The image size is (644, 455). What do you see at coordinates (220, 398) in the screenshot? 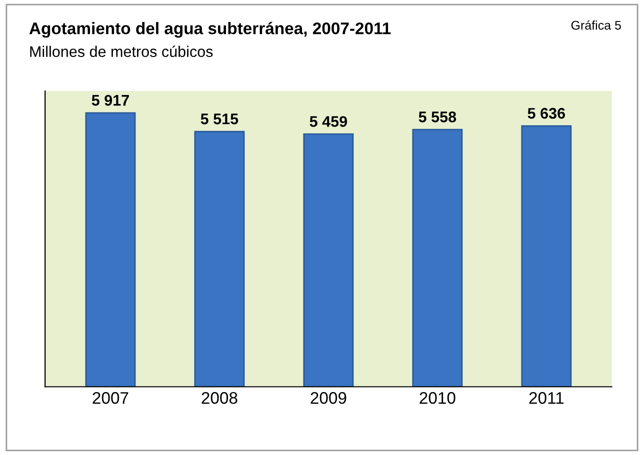
I see `x-tick-label: 2008` at bounding box center [220, 398].